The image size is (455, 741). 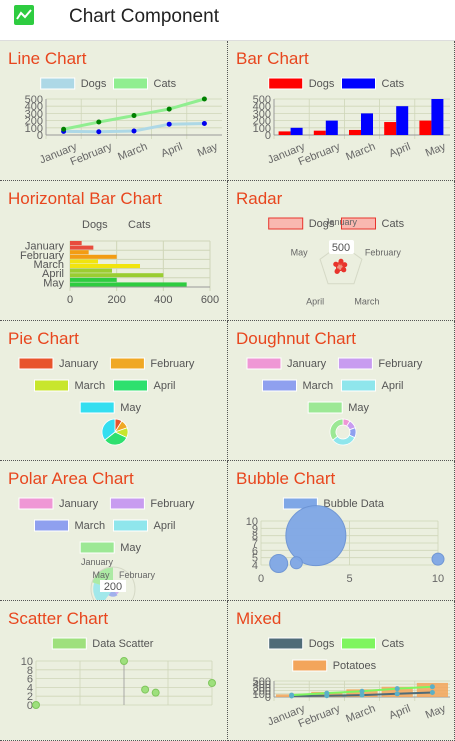 I want to click on y-tick-label: 9, so click(x=255, y=529).